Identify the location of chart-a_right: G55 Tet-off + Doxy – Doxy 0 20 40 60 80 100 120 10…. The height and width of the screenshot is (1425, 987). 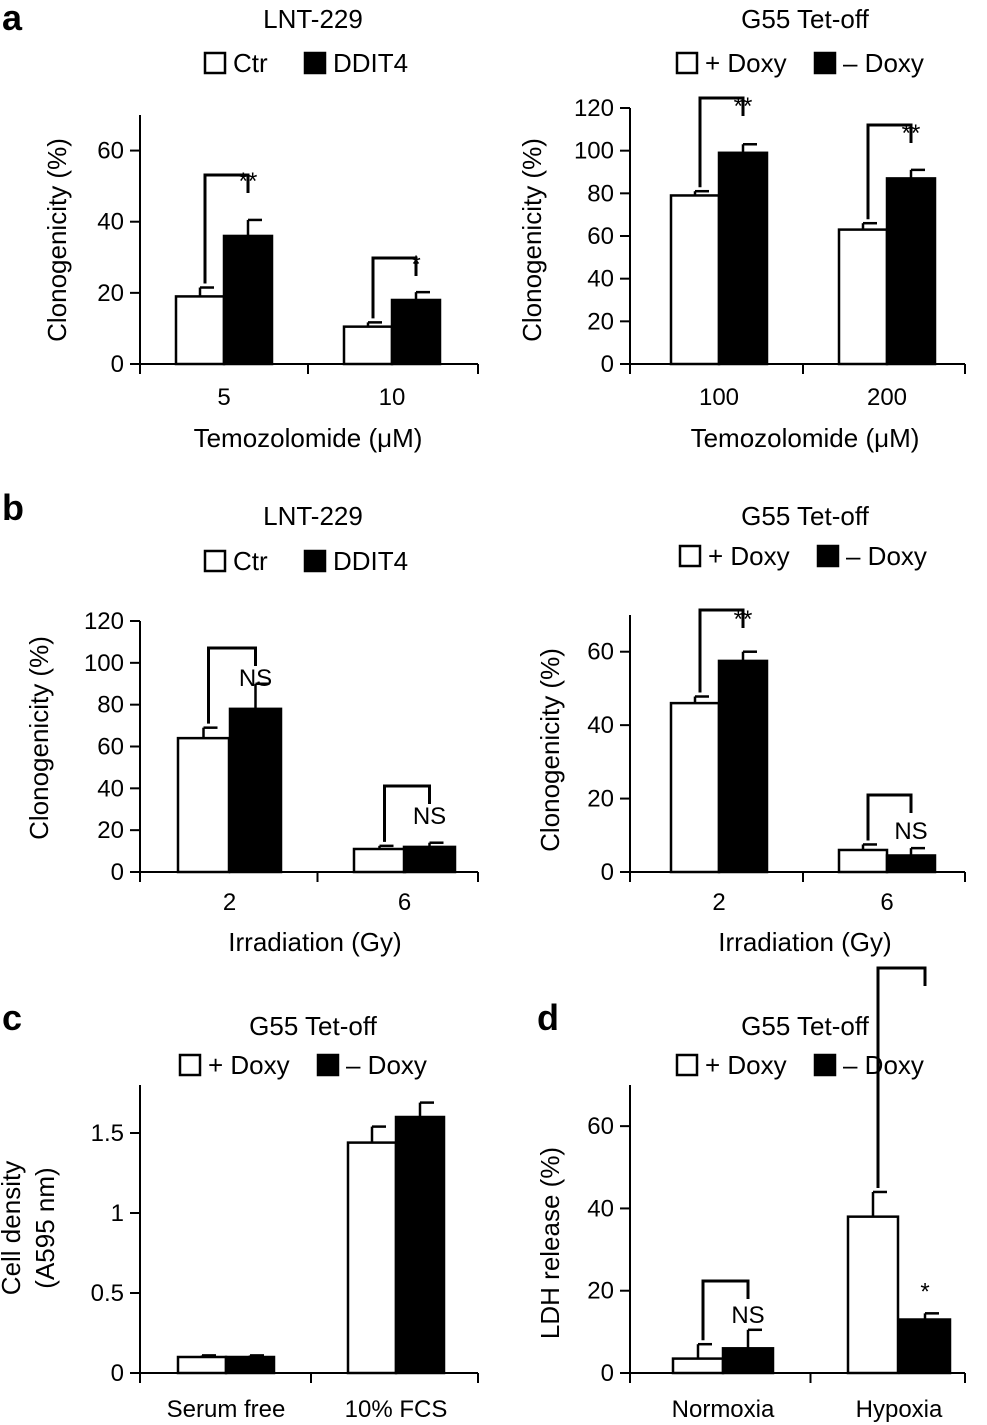
(741, 228).